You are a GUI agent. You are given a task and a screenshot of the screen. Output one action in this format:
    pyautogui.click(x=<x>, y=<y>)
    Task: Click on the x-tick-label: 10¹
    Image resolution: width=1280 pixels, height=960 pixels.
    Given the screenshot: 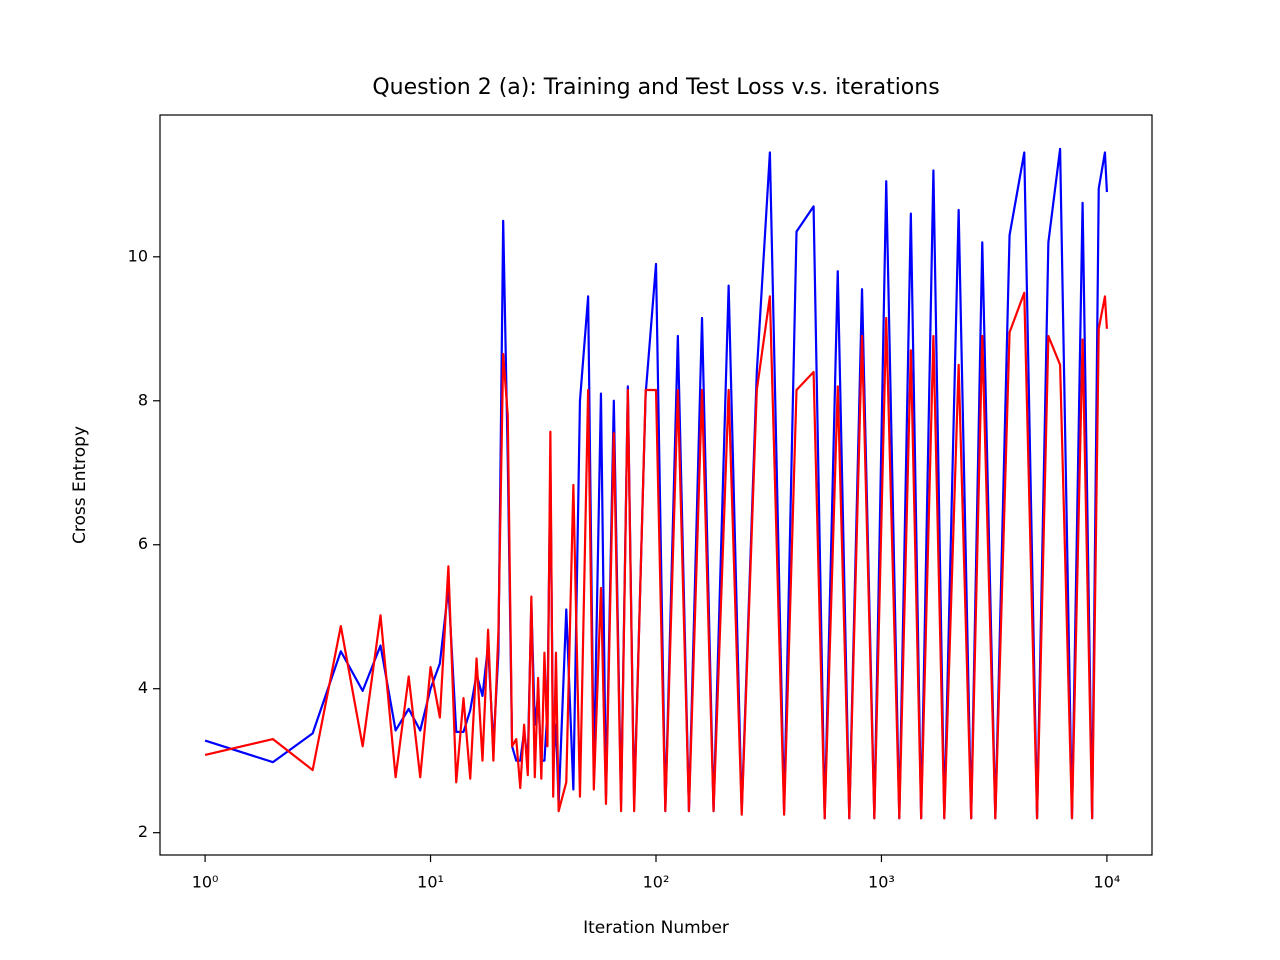 What is the action you would take?
    pyautogui.click(x=430, y=882)
    